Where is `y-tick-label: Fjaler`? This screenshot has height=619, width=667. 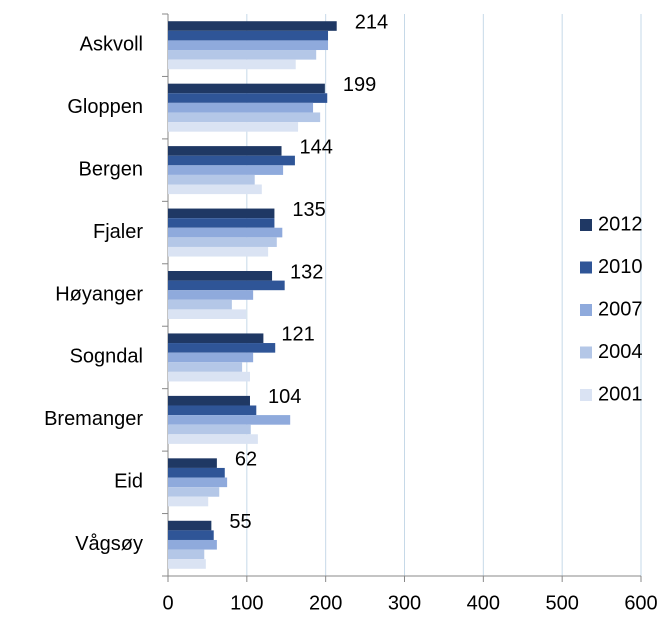
y-tick-label: Fjaler is located at coordinates (118, 232).